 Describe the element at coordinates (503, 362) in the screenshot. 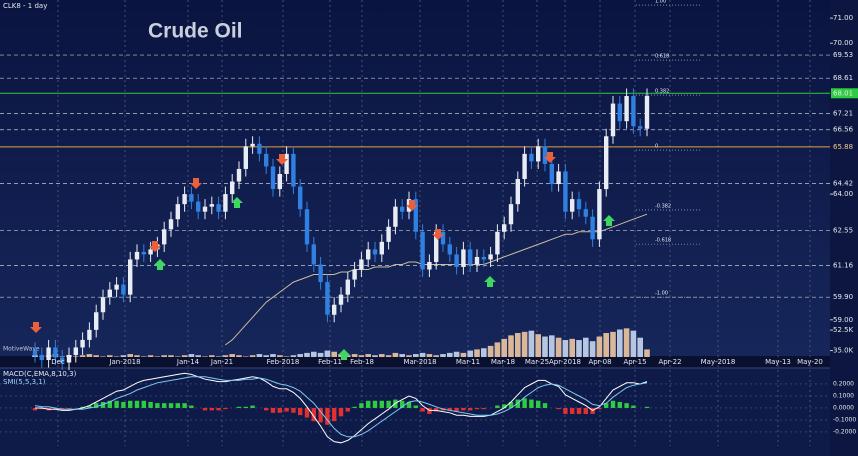

I see `x-tick-label: Mar-18` at that location.